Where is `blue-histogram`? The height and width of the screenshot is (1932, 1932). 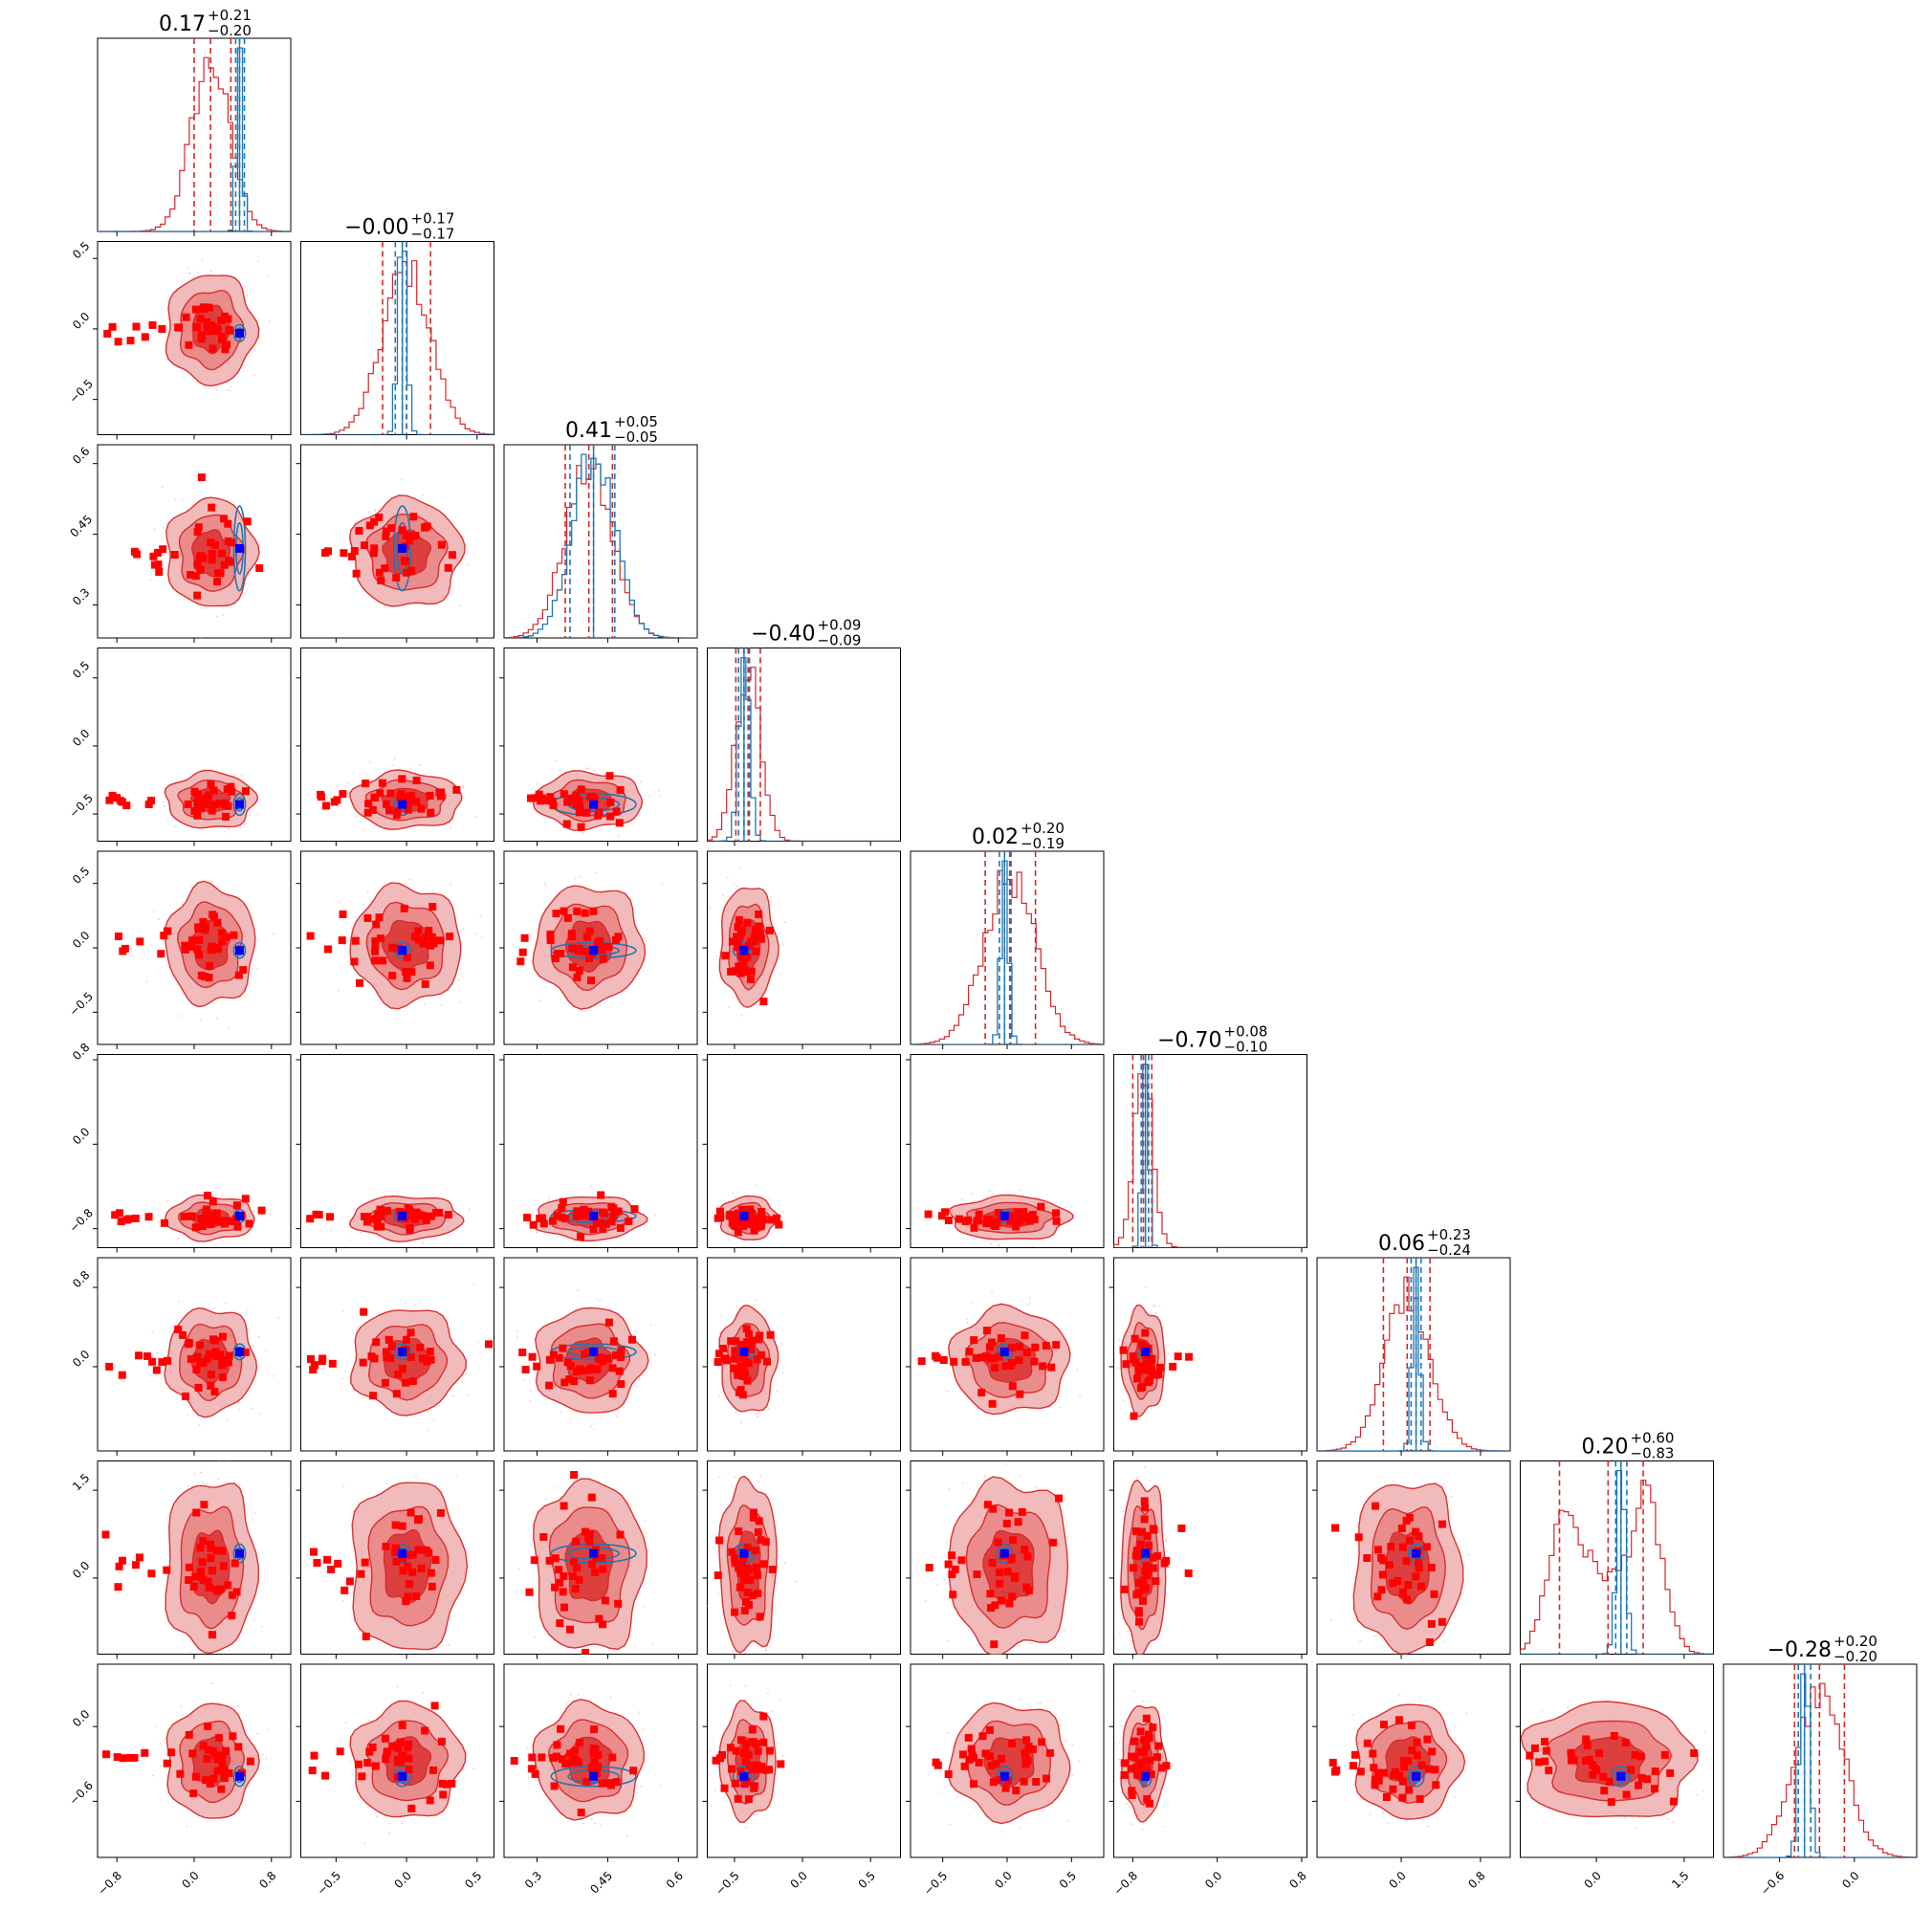
blue-histogram is located at coordinates (397, 342).